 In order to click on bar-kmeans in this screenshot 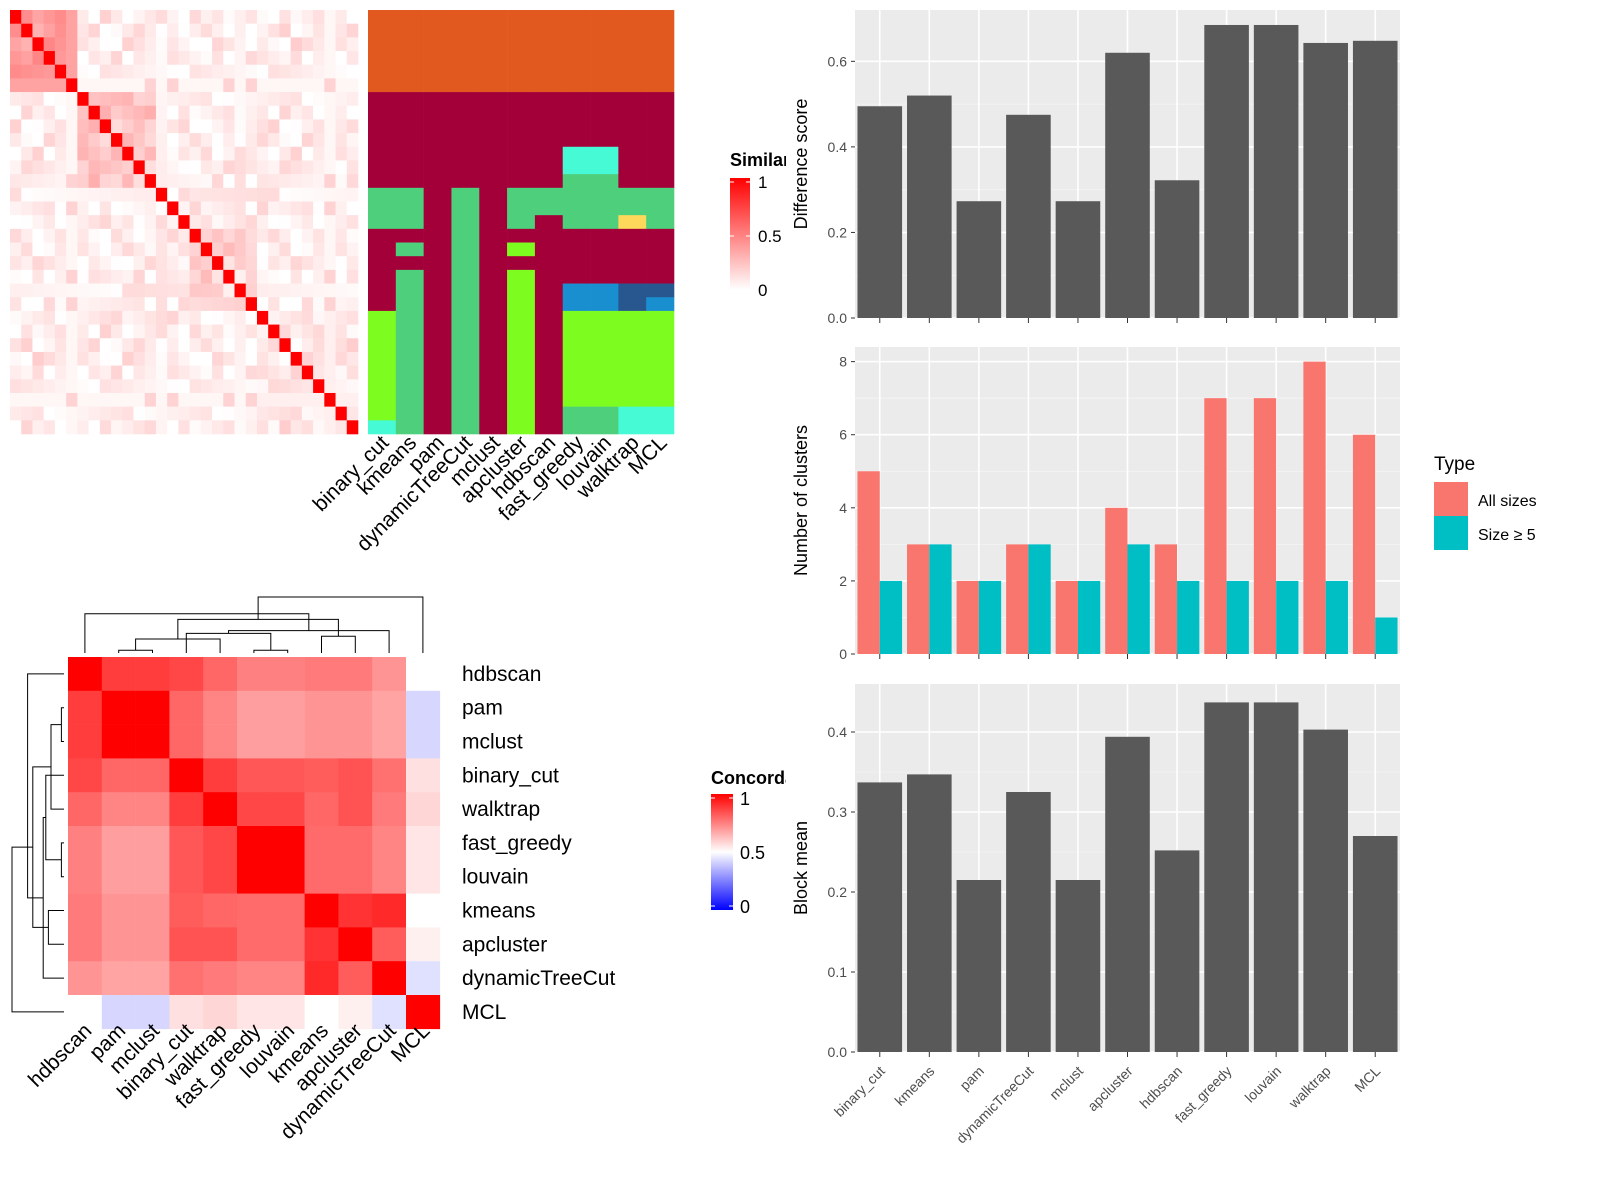, I will do `click(929, 206)`.